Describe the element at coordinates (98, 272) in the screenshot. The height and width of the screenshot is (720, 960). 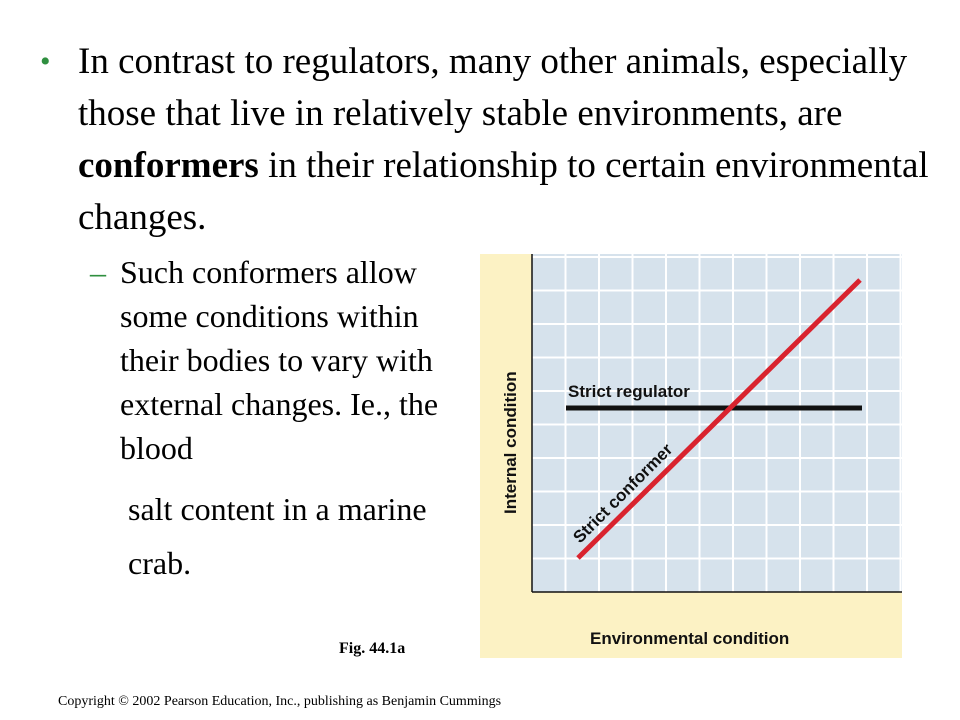
I see `sub-dash-icon: –` at that location.